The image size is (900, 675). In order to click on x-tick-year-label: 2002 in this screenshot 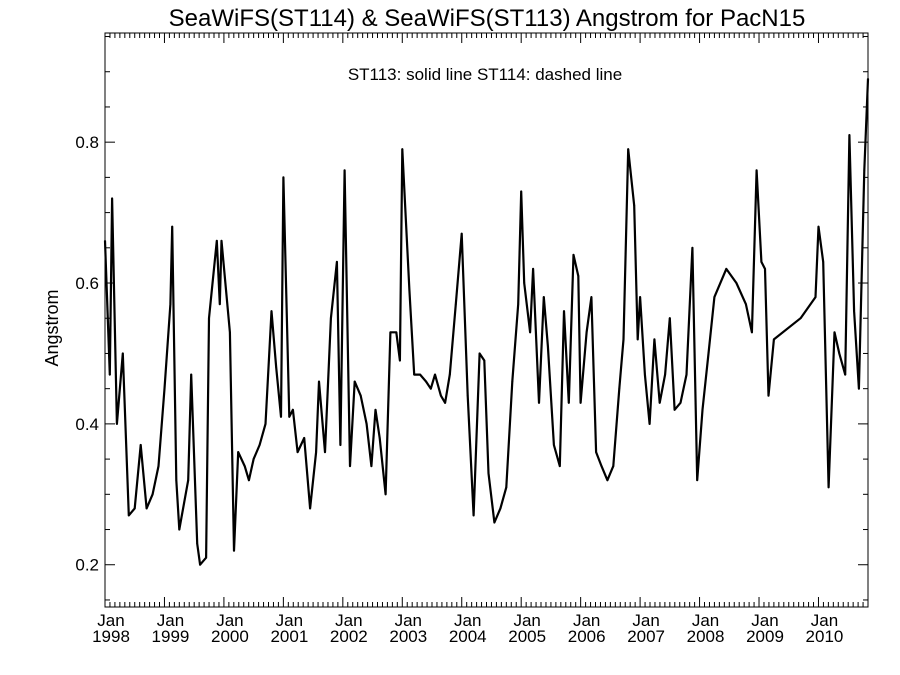, I will do `click(349, 636)`.